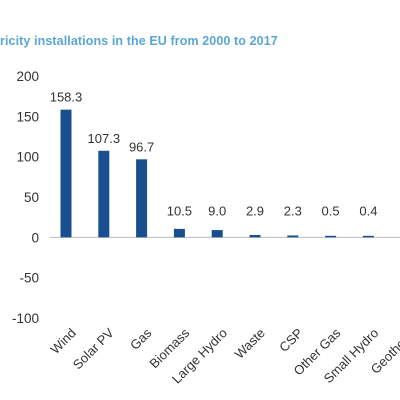 The width and height of the screenshot is (400, 400). Describe the element at coordinates (27, 116) in the screenshot. I see `y-tick-label: 150` at that location.